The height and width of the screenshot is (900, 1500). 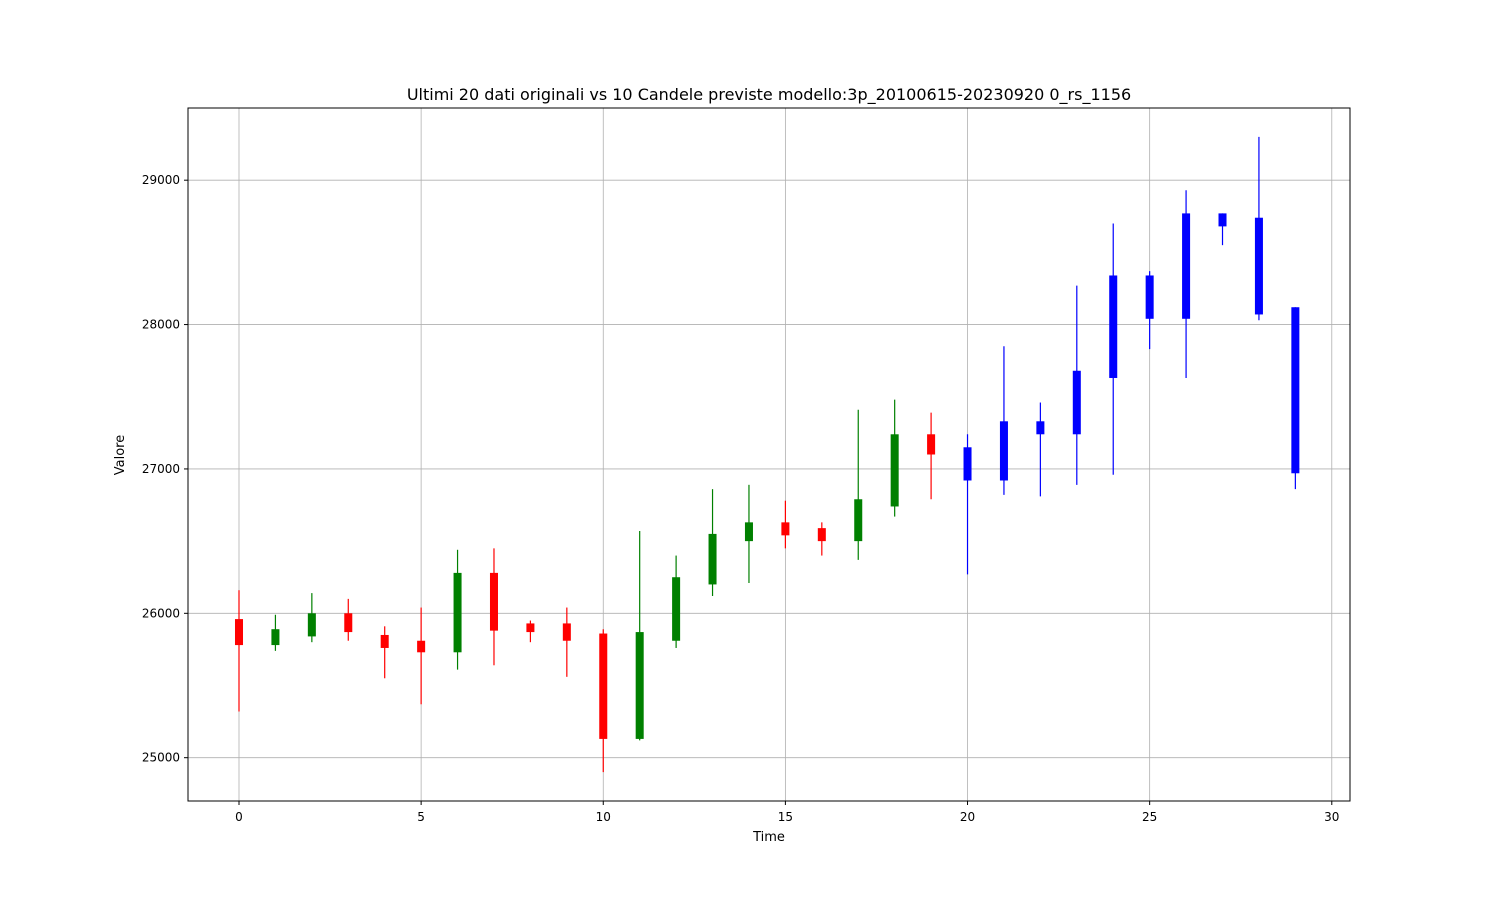 What do you see at coordinates (161, 758) in the screenshot?
I see `y-tick-label: 25000` at bounding box center [161, 758].